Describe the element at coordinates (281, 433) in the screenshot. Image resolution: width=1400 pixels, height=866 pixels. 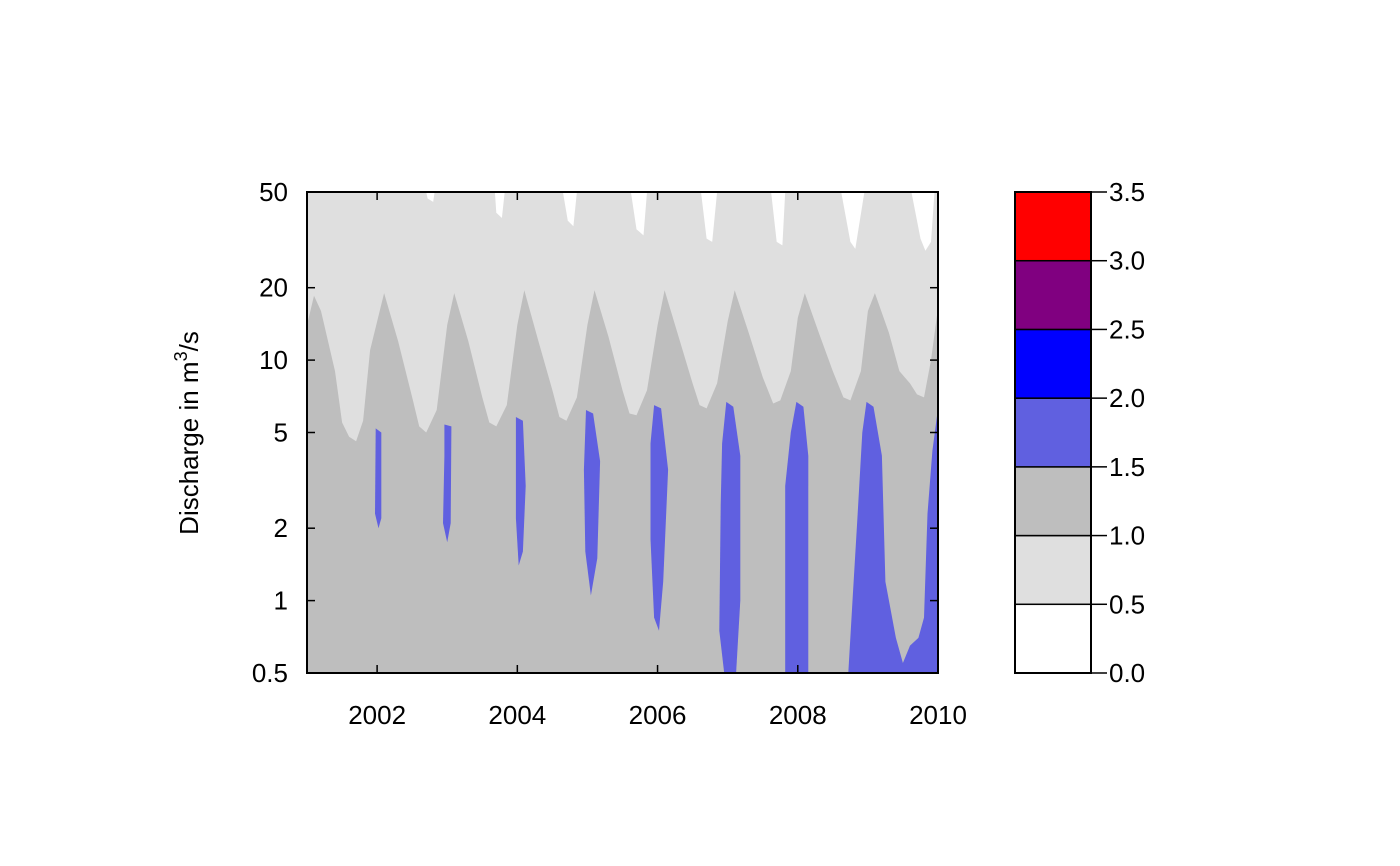
I see `y-tick-label: 5` at that location.